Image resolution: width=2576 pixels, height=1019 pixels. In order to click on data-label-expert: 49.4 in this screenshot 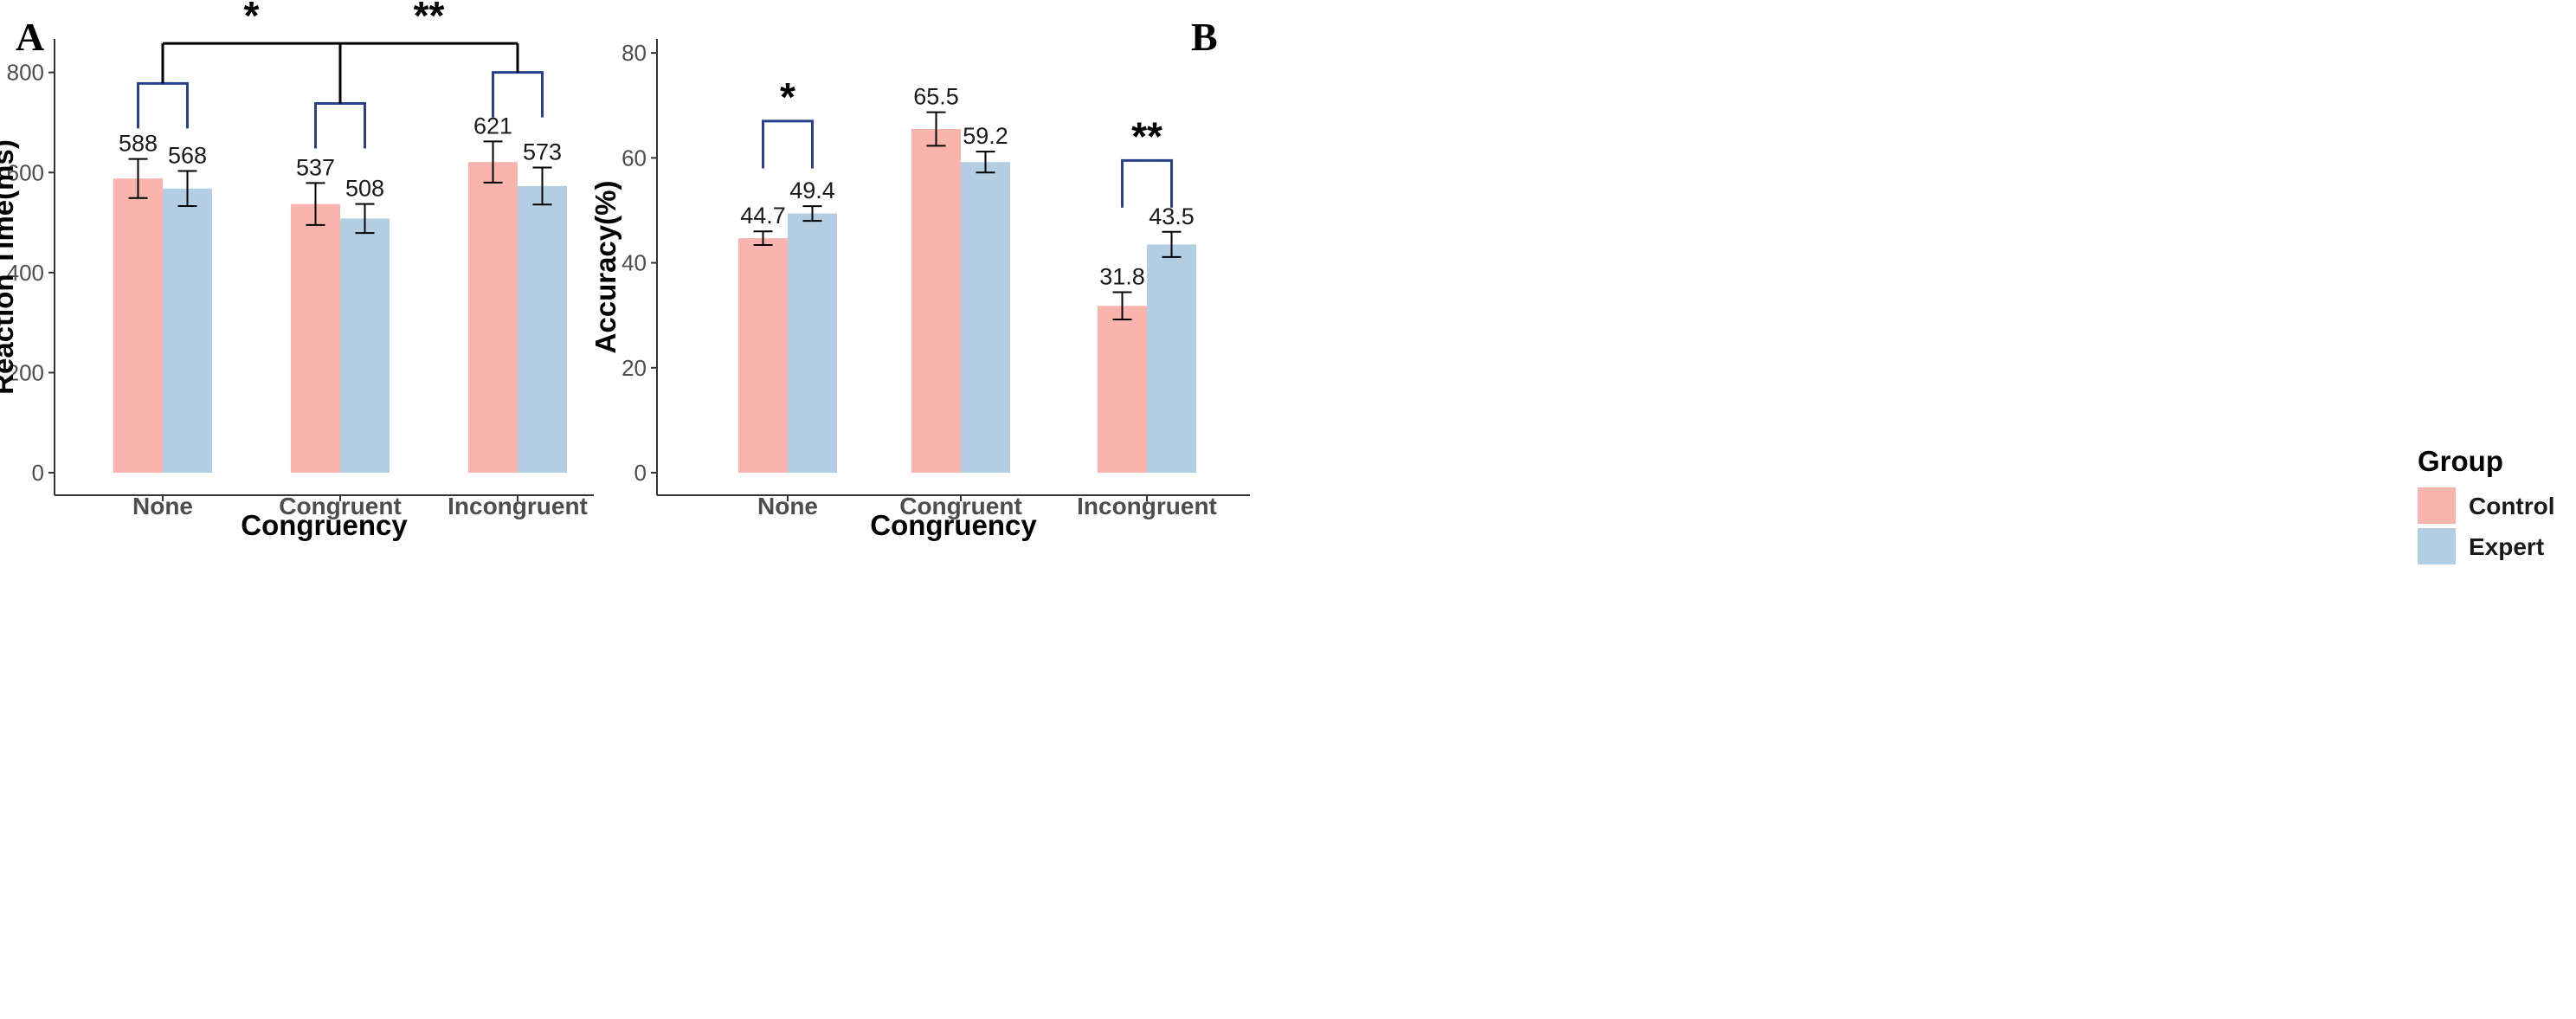, I will do `click(812, 190)`.